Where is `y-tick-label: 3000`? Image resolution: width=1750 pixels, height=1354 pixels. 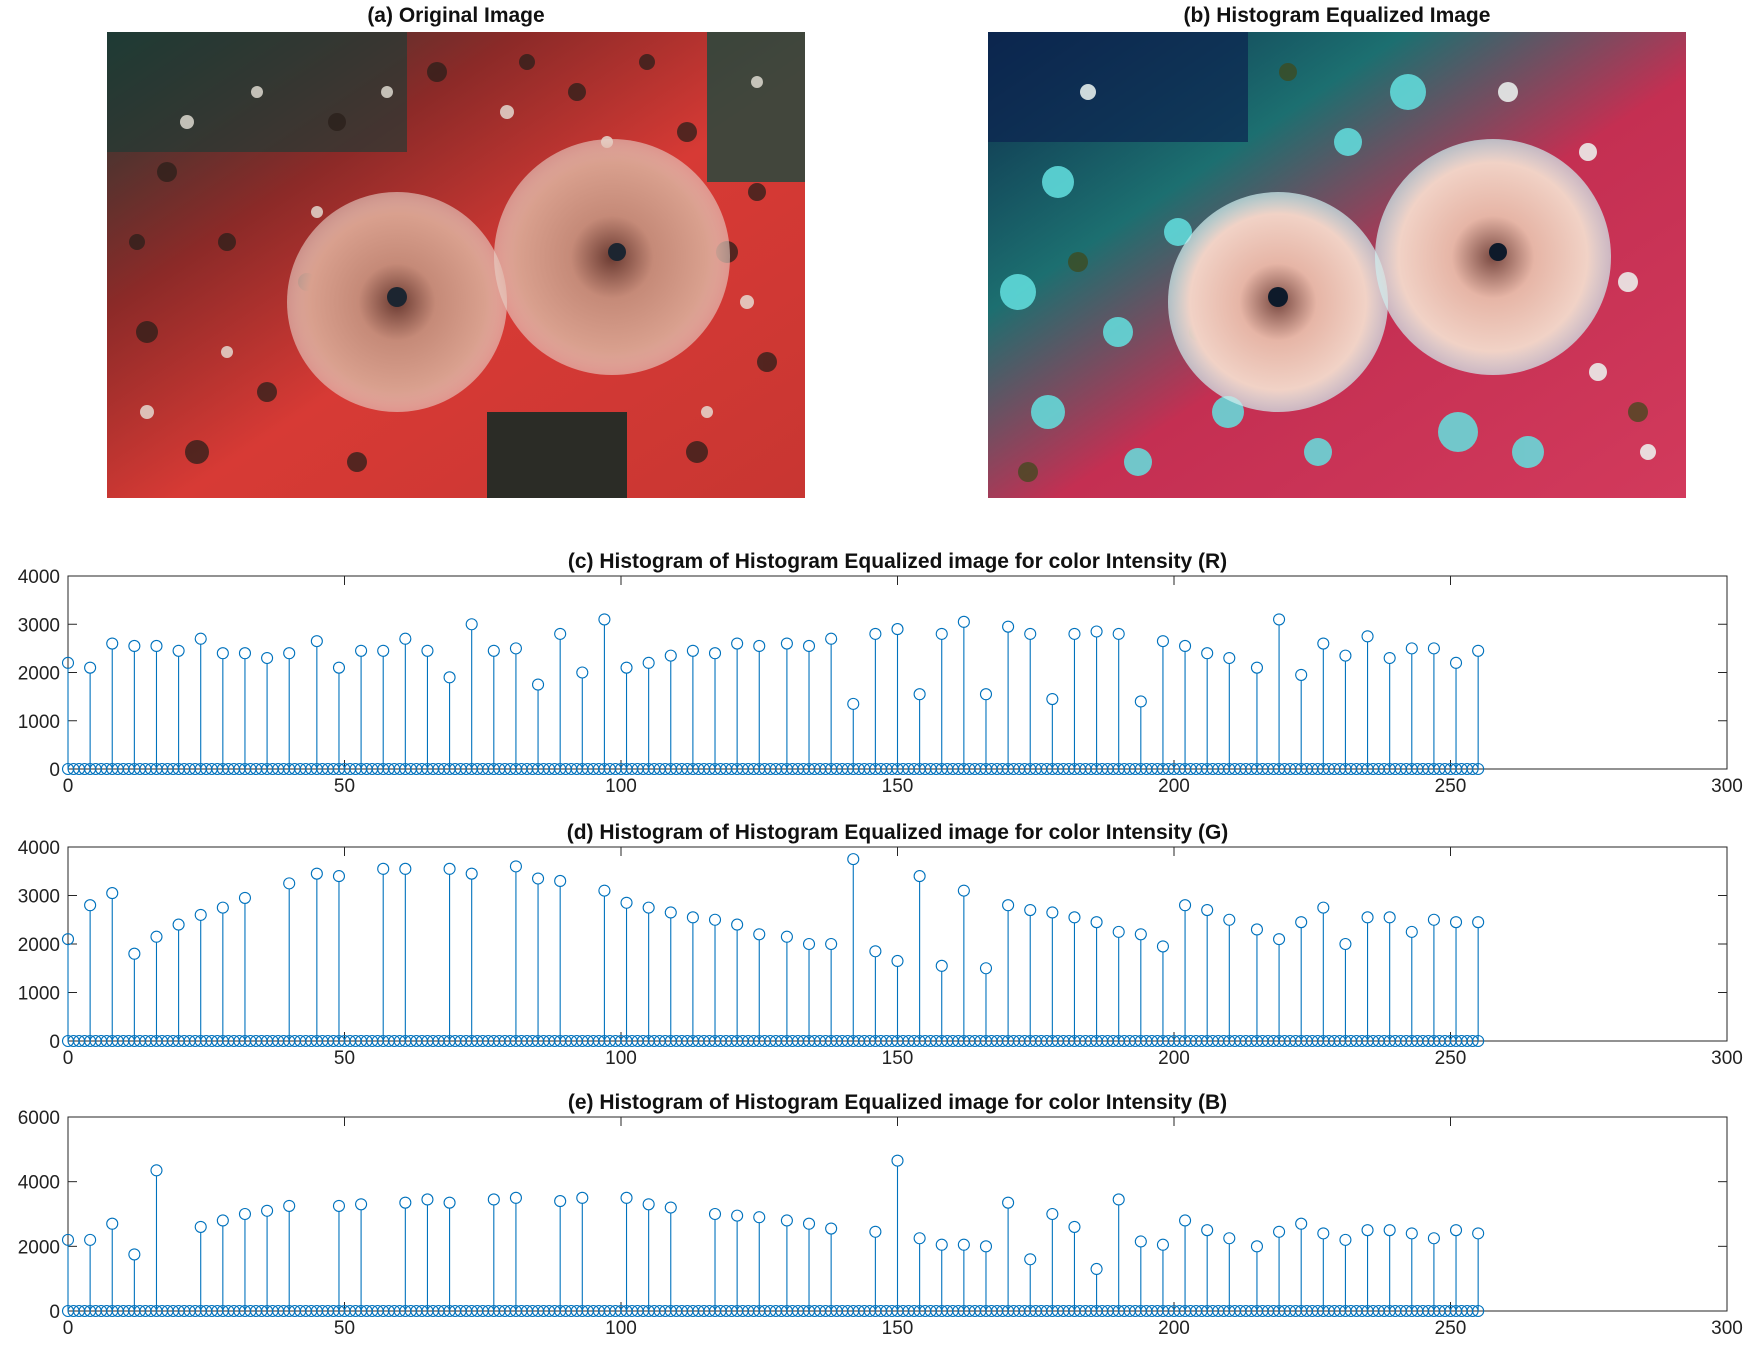
y-tick-label: 3000 is located at coordinates (39, 897).